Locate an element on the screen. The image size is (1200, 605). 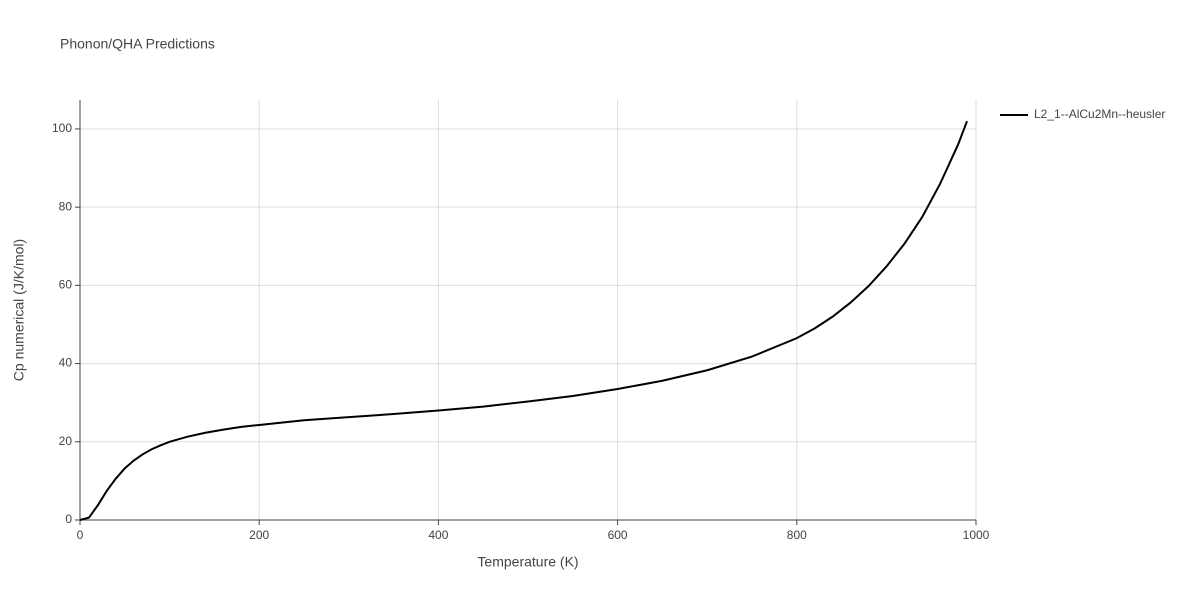
x-tick-label: 1000 is located at coordinates (976, 535).